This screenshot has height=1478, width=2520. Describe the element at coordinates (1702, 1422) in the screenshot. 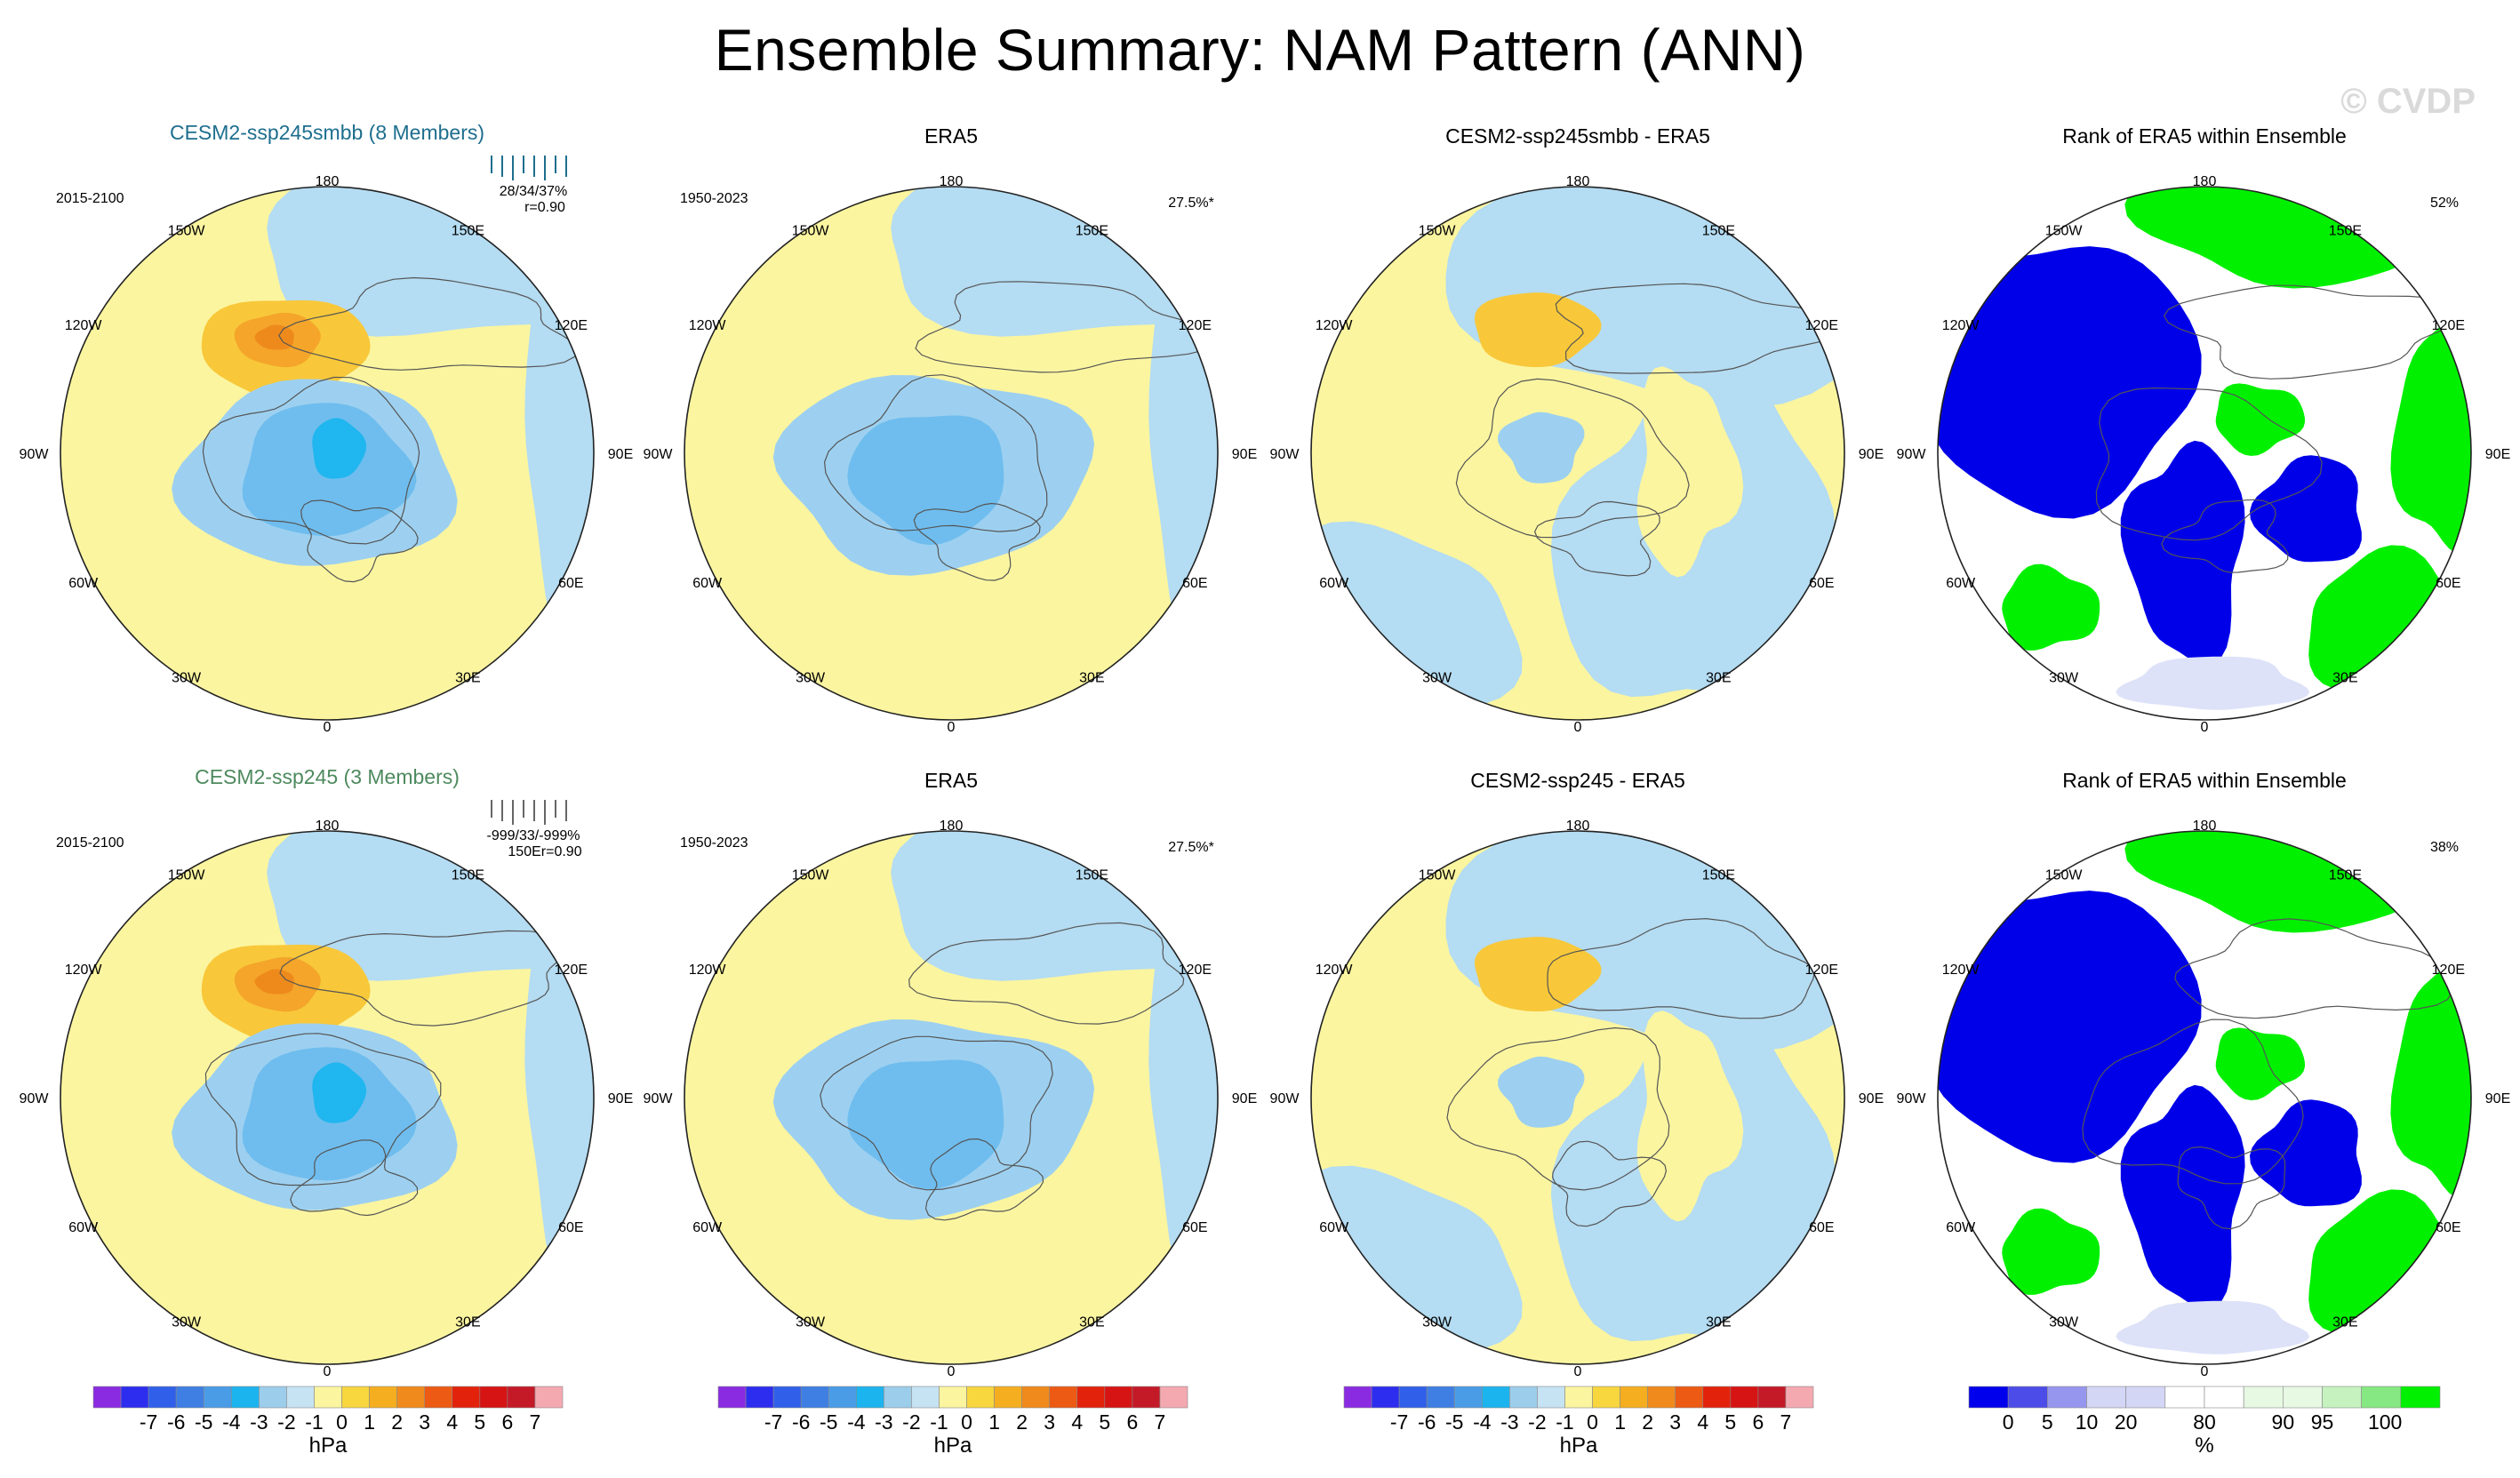

I see `colorbar-tick-label: 4` at that location.